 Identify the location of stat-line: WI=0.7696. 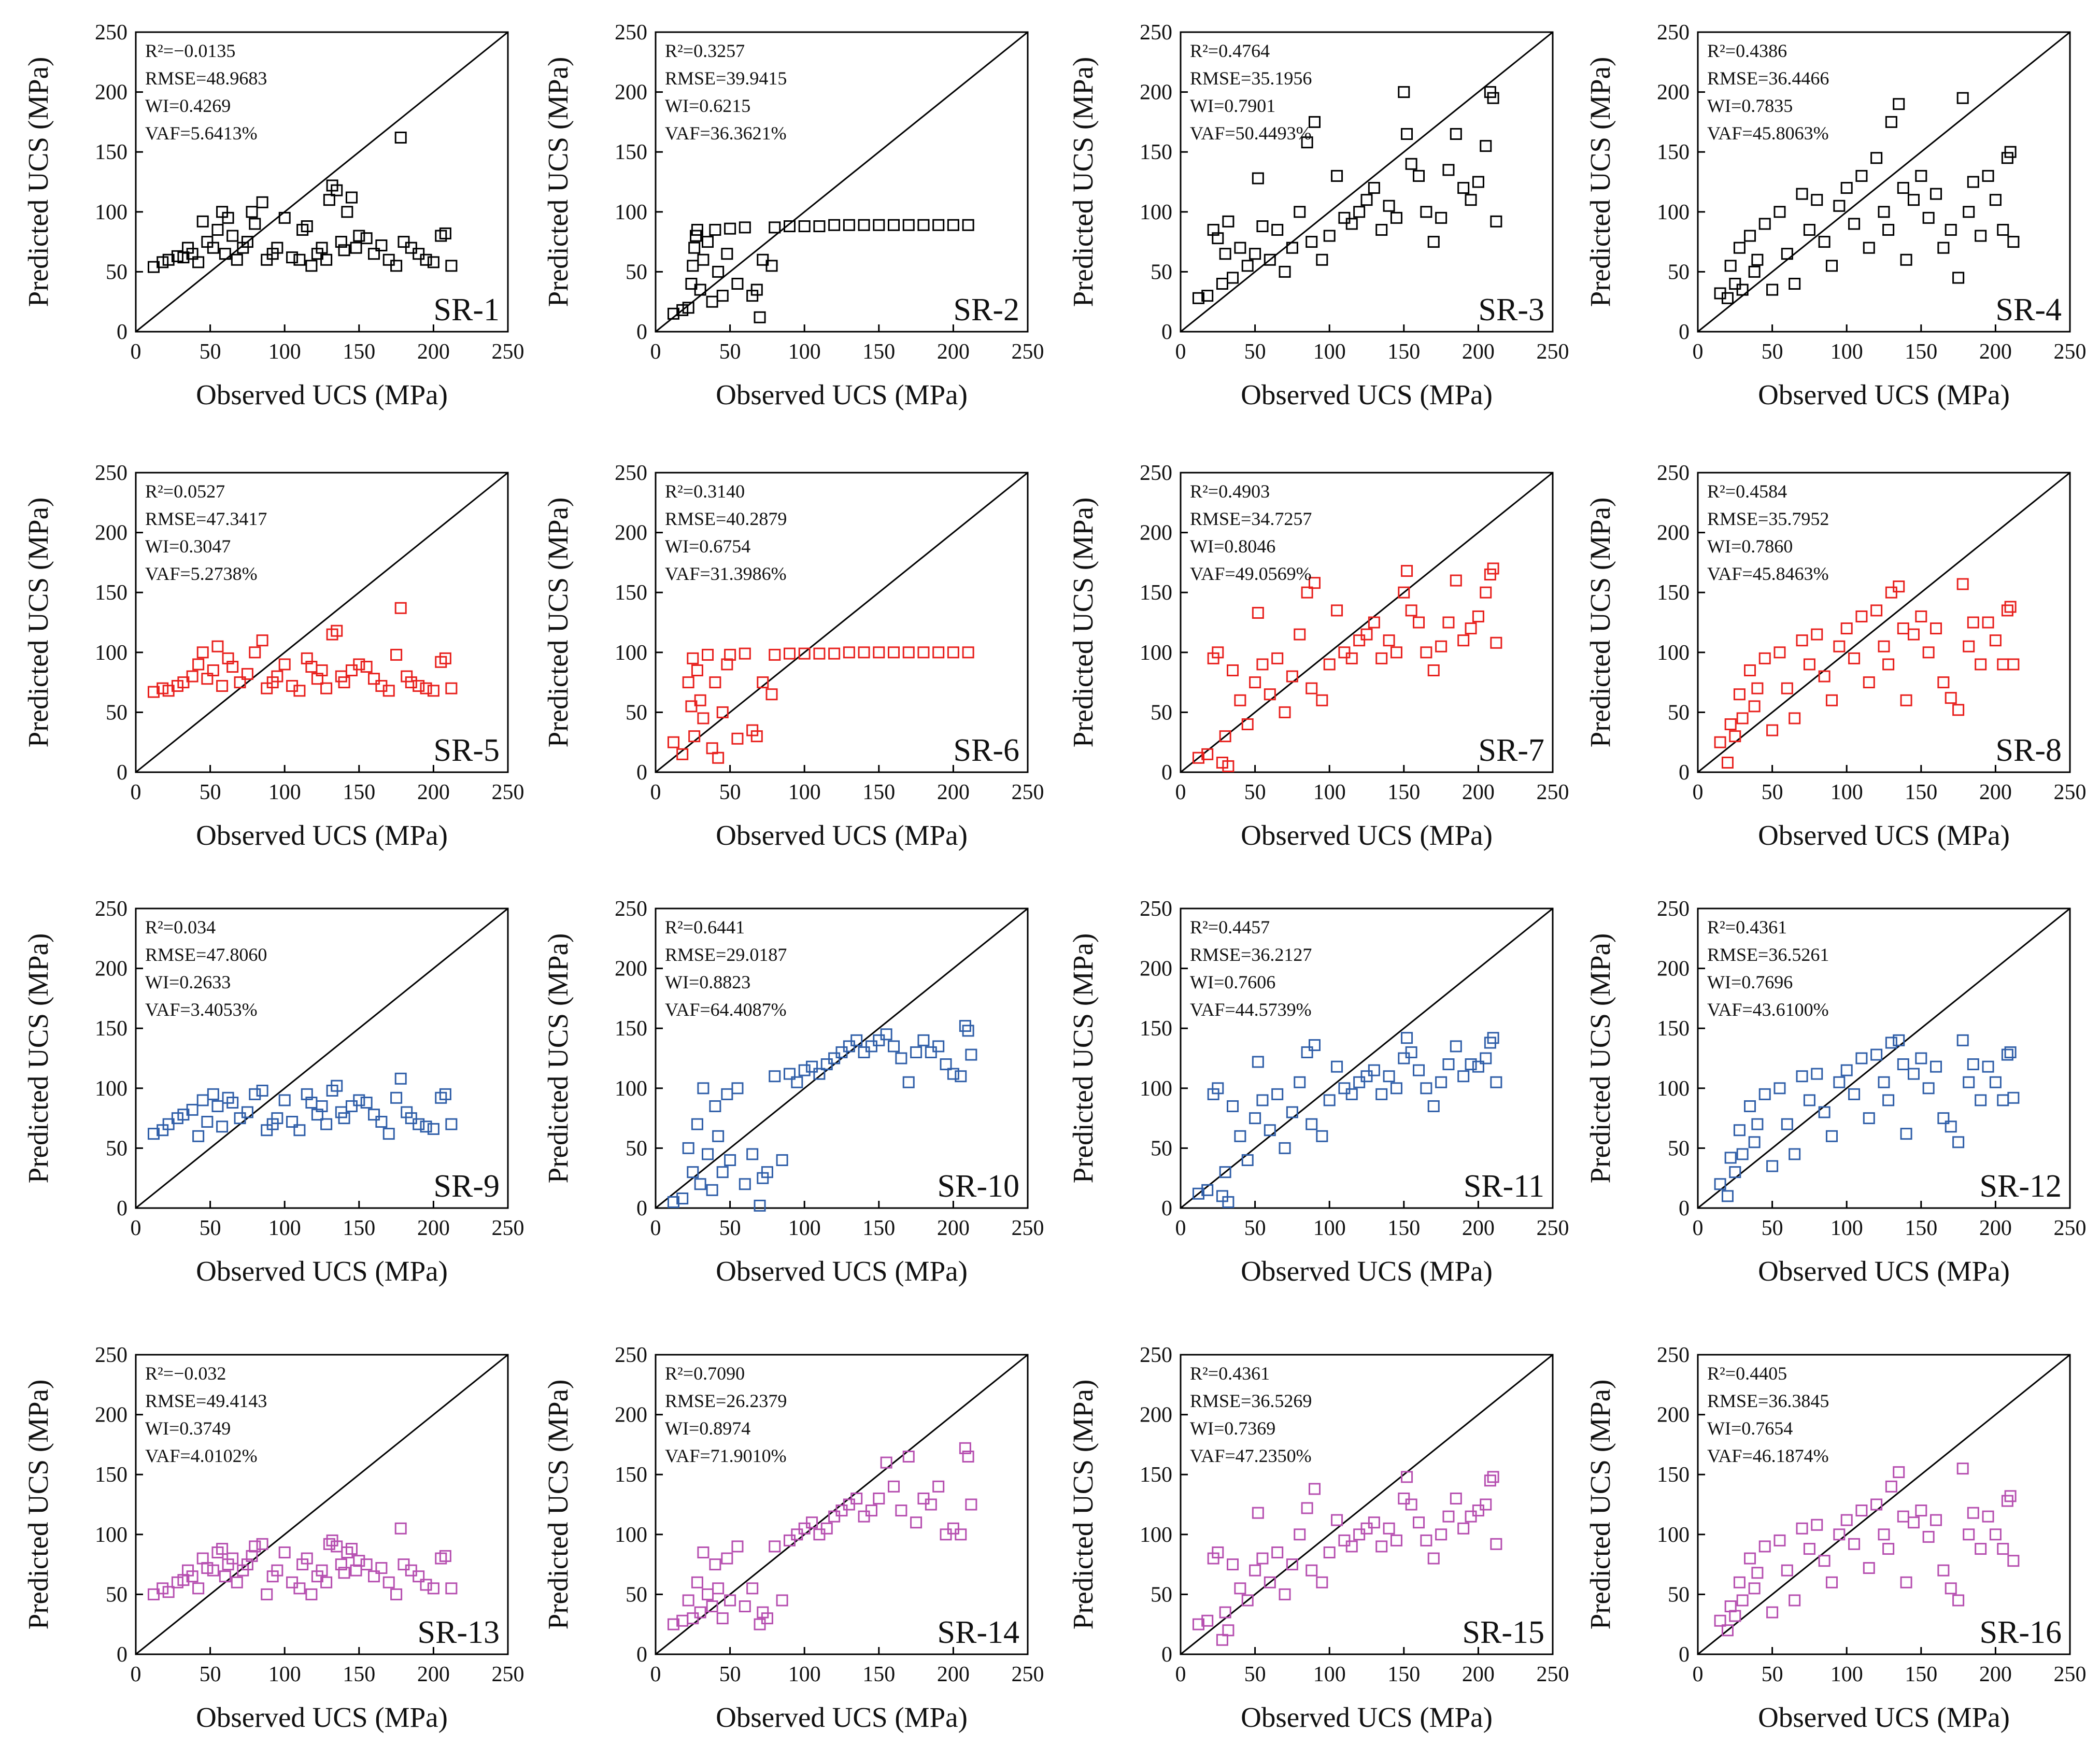
(1750, 982).